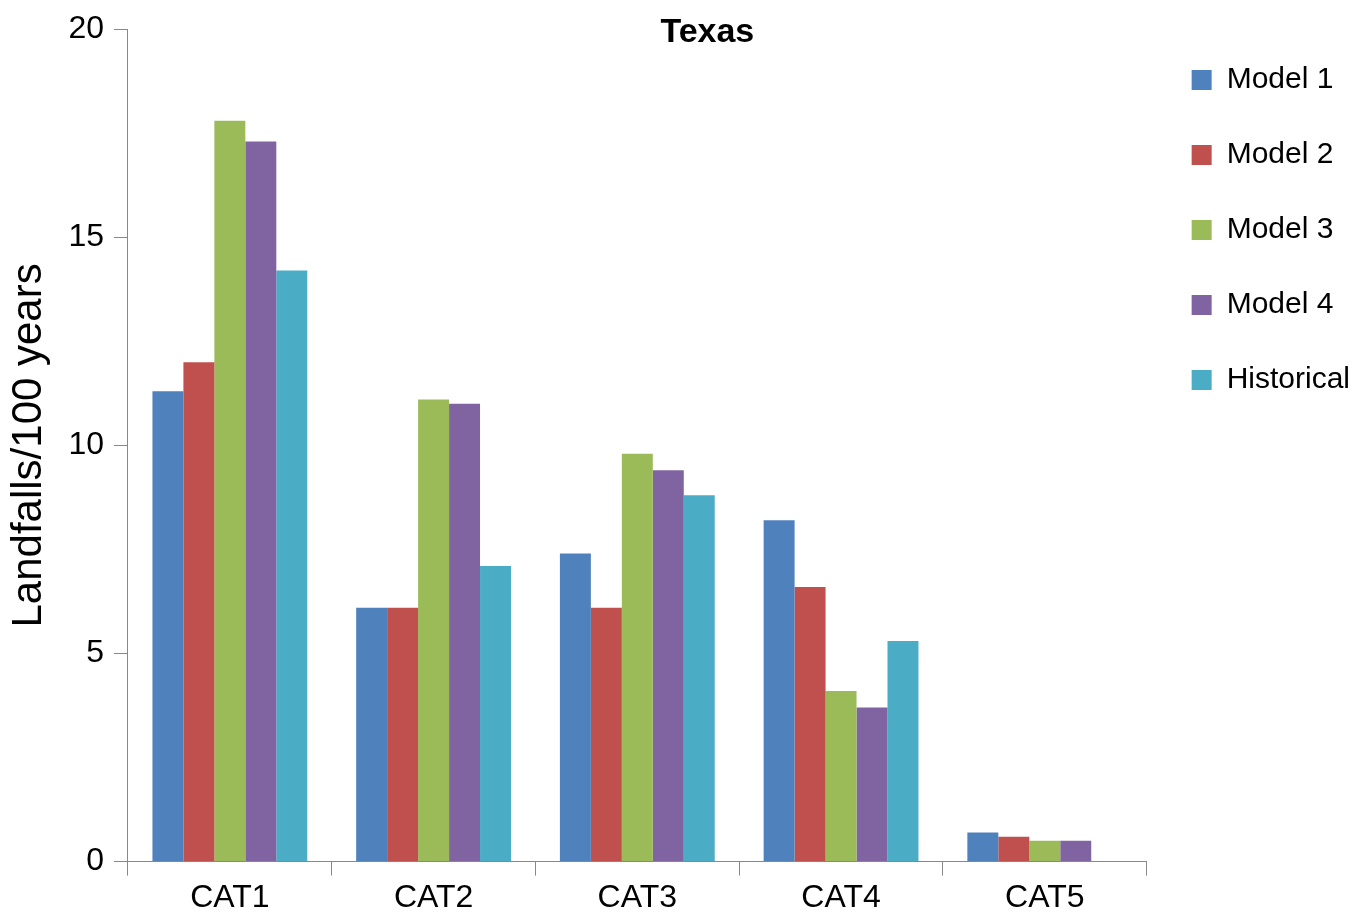 Image resolution: width=1360 pixels, height=920 pixels. Describe the element at coordinates (1045, 895) in the screenshot. I see `x-tick-label: CAT5` at that location.